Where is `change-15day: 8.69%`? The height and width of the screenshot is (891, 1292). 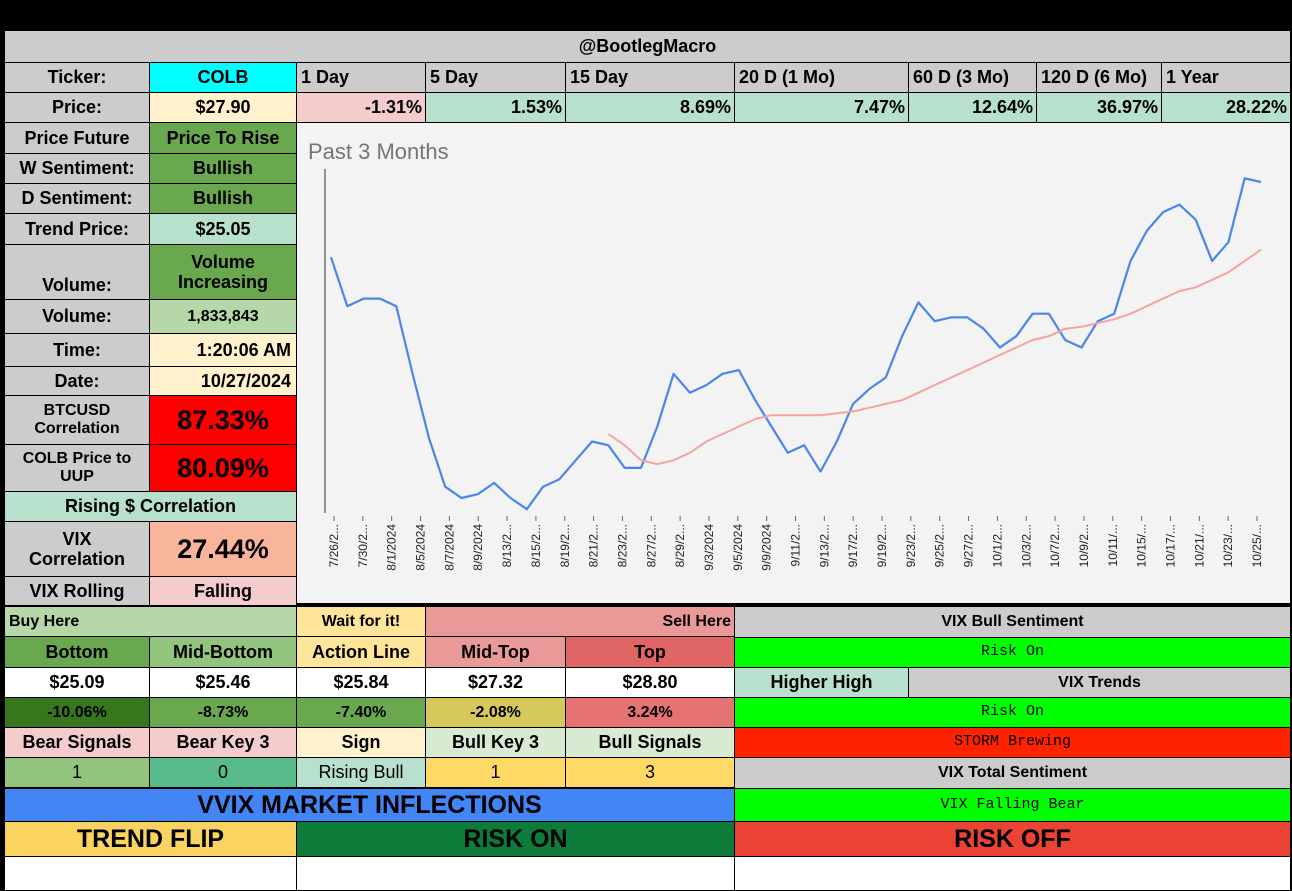 change-15day: 8.69% is located at coordinates (650, 107).